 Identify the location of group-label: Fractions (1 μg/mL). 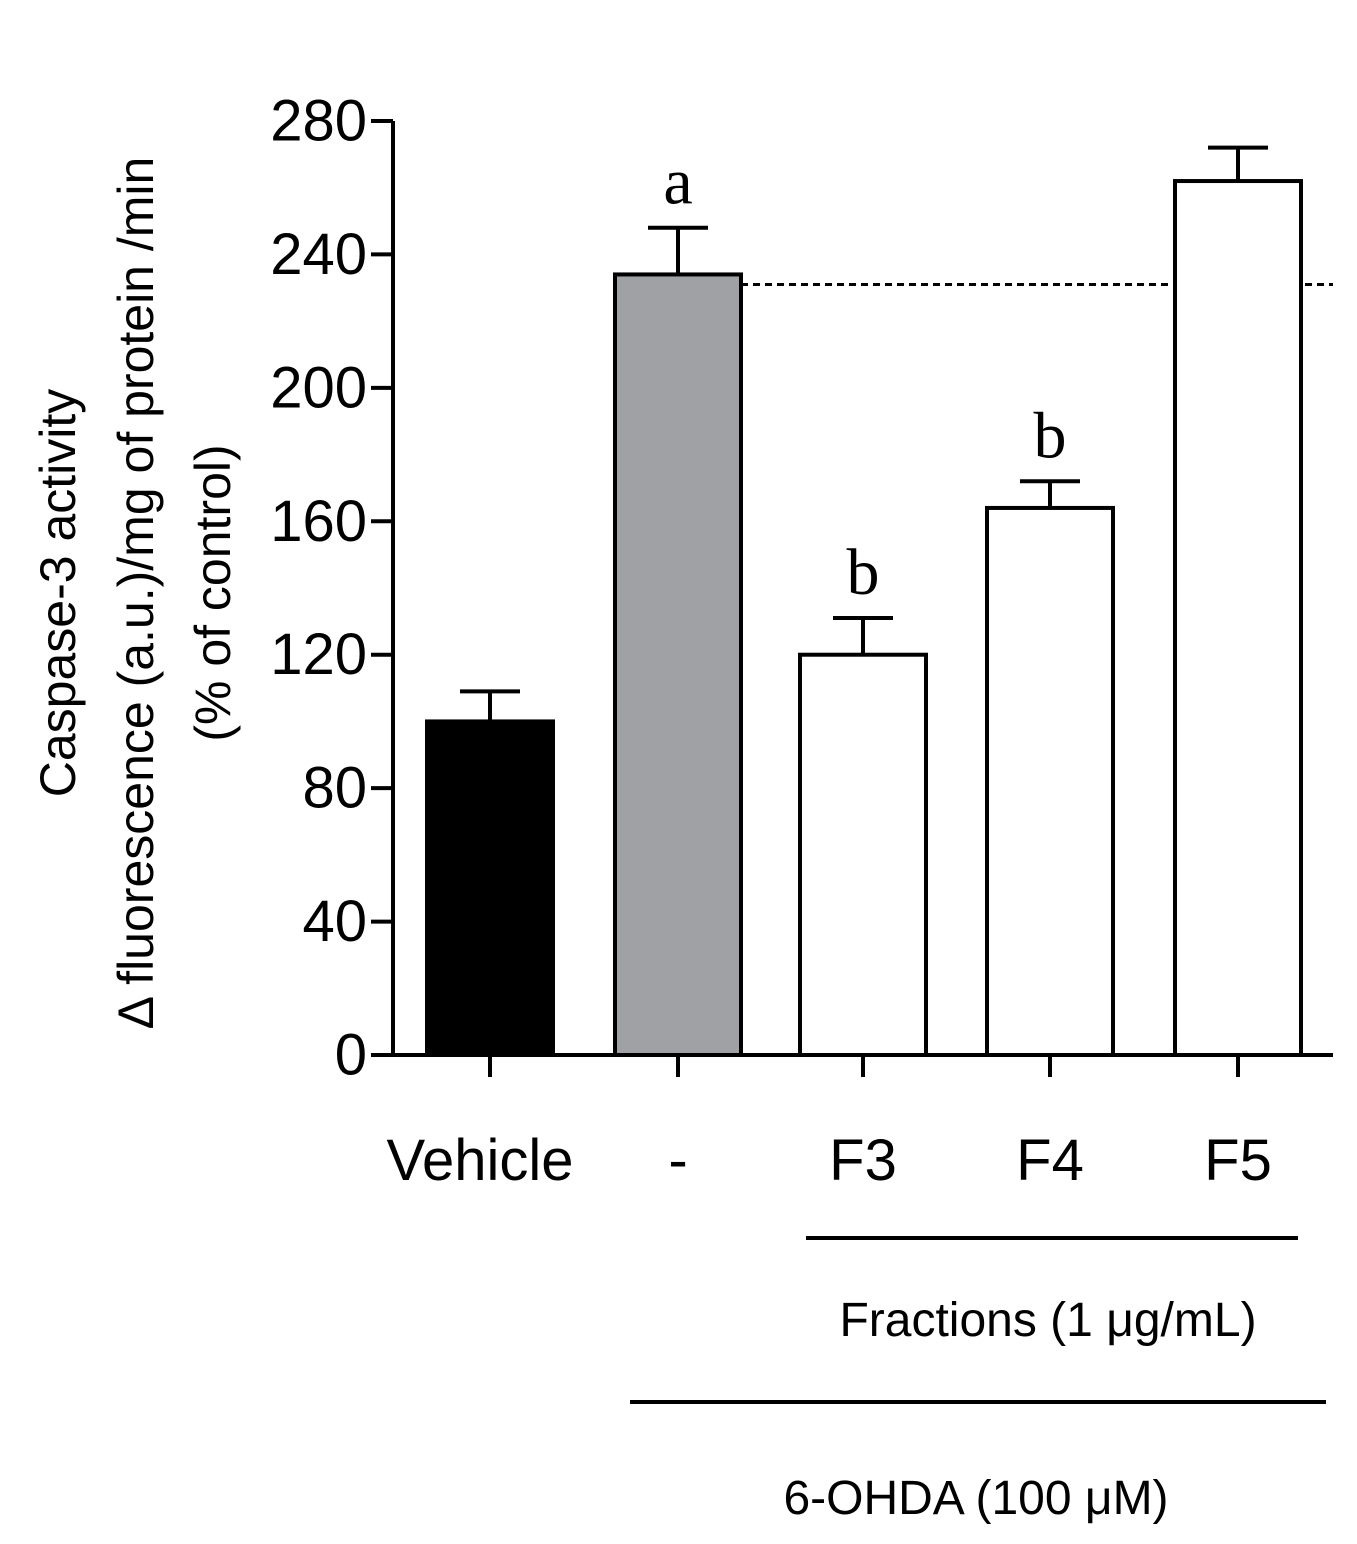
(1047, 1320).